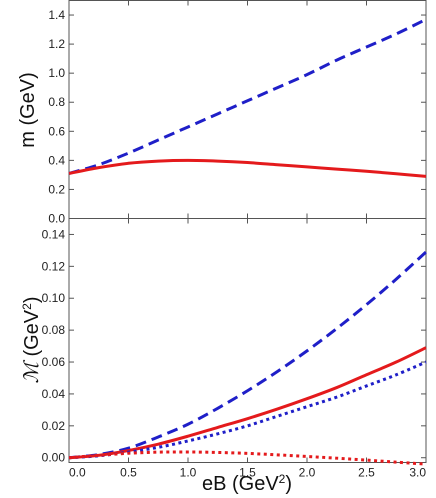 The width and height of the screenshot is (436, 498). I want to click on y-tick-label: 0.04, so click(54, 394).